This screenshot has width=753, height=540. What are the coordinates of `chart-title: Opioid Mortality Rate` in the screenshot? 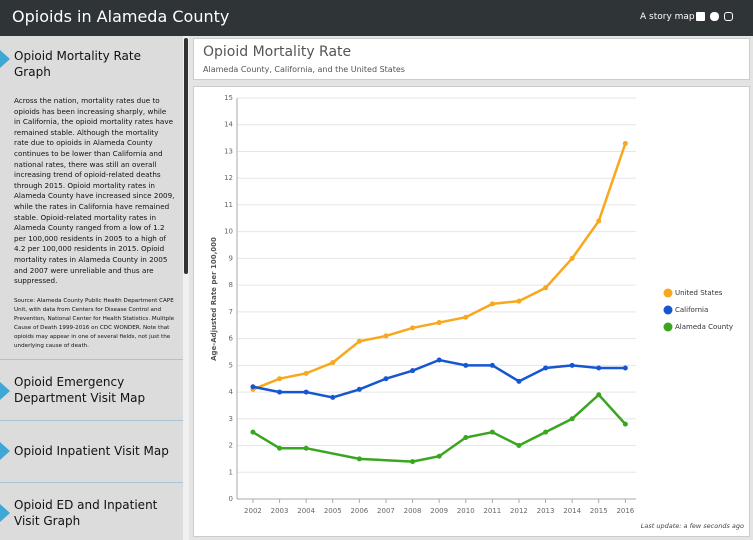 It's located at (277, 52).